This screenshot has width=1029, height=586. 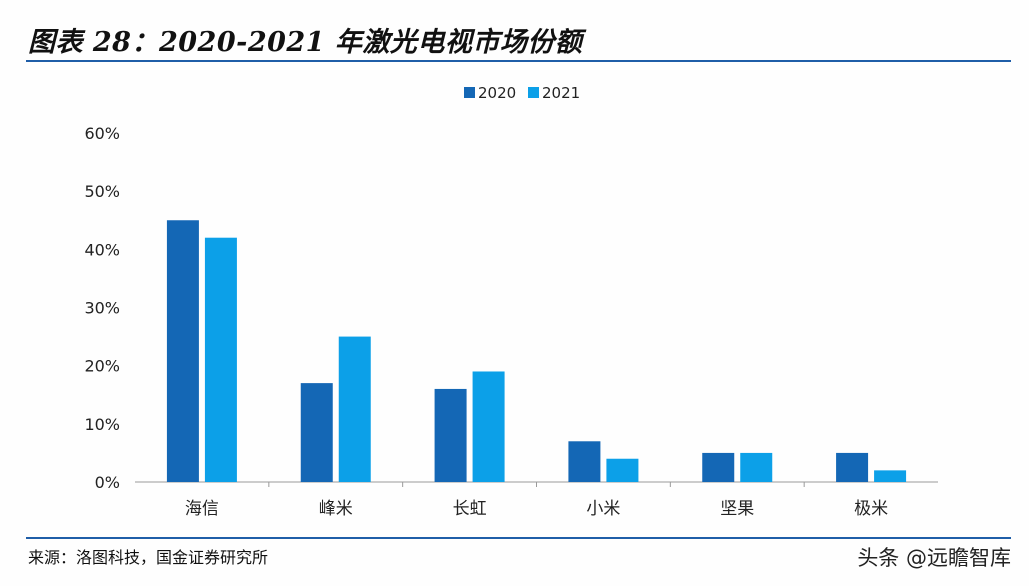 I want to click on x-category-label: 小米, so click(x=603, y=509).